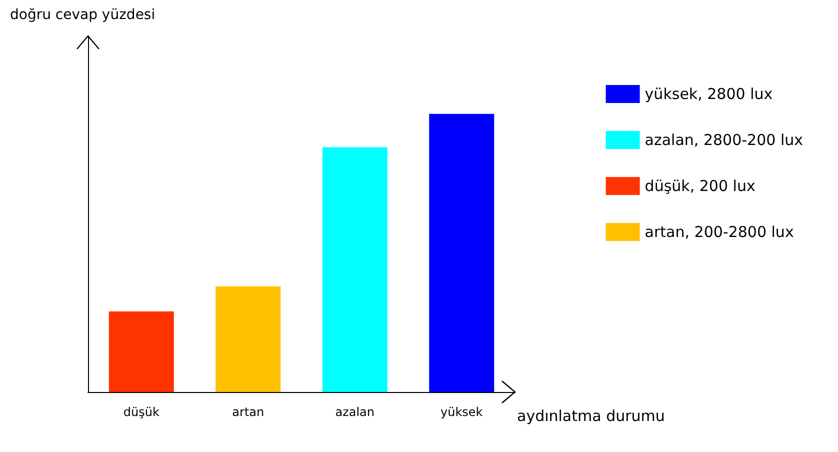  I want to click on text: doğru cevap yüzdesi, so click(83, 15).